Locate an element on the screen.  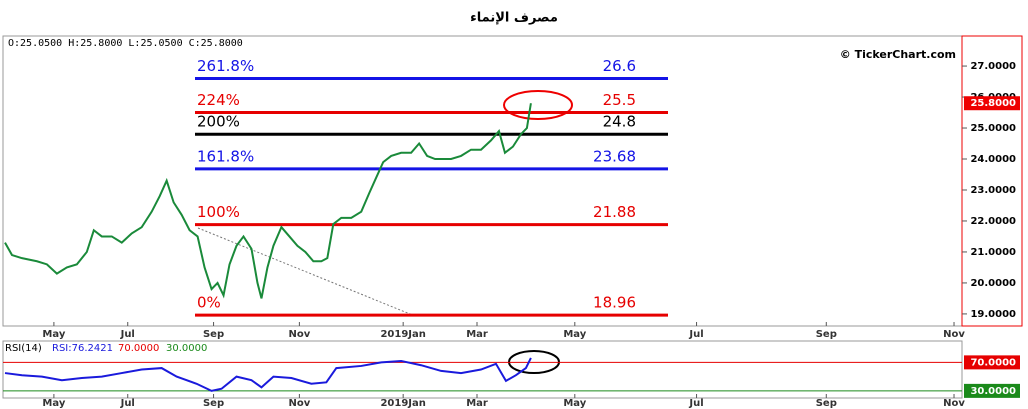
rsi-level-tag-label: 30.0000 is located at coordinates (993, 391).